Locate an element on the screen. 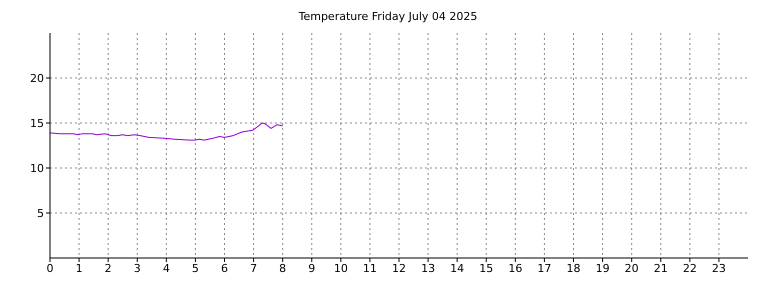 The height and width of the screenshot is (288, 768). y-tick-label: 20 is located at coordinates (37, 78).